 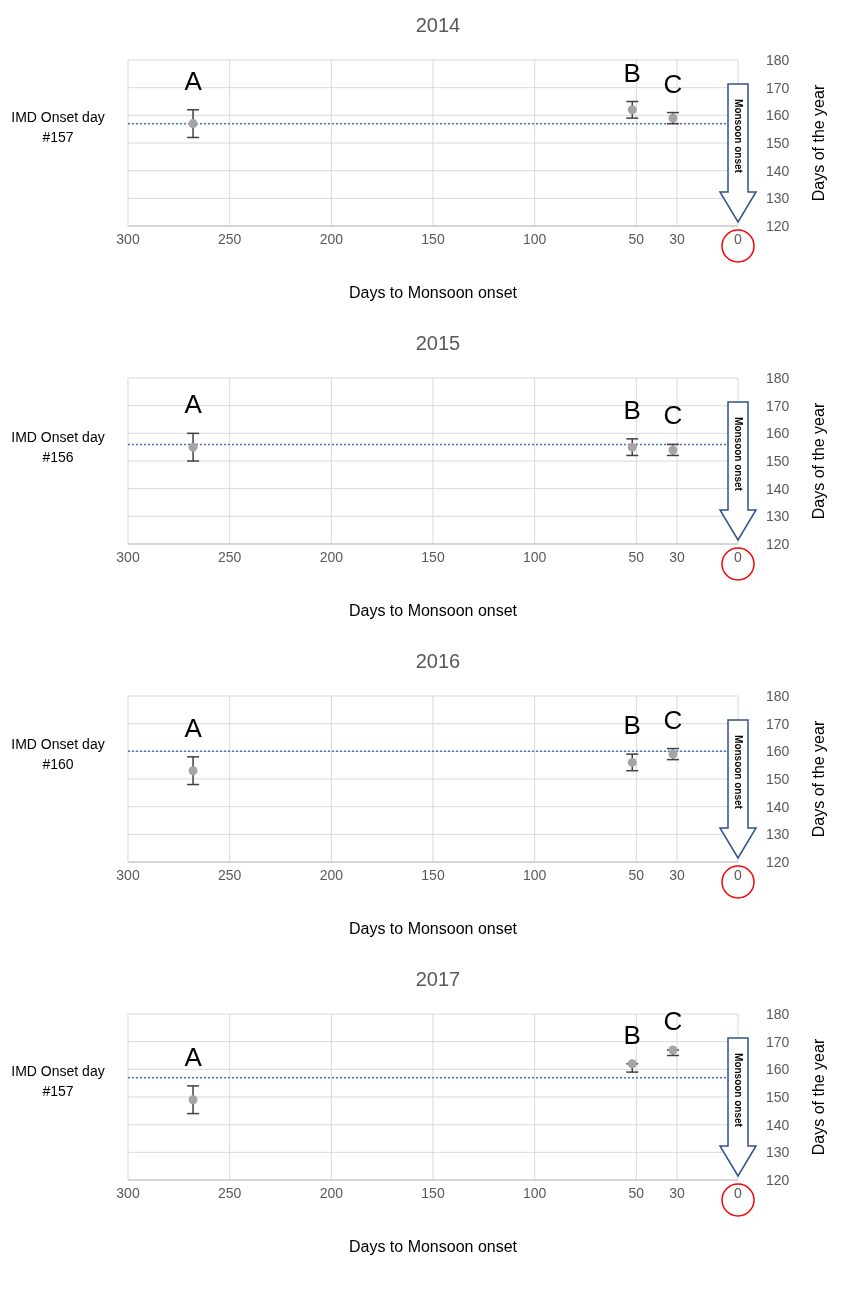 I want to click on chart-title: 2017, so click(x=438, y=979).